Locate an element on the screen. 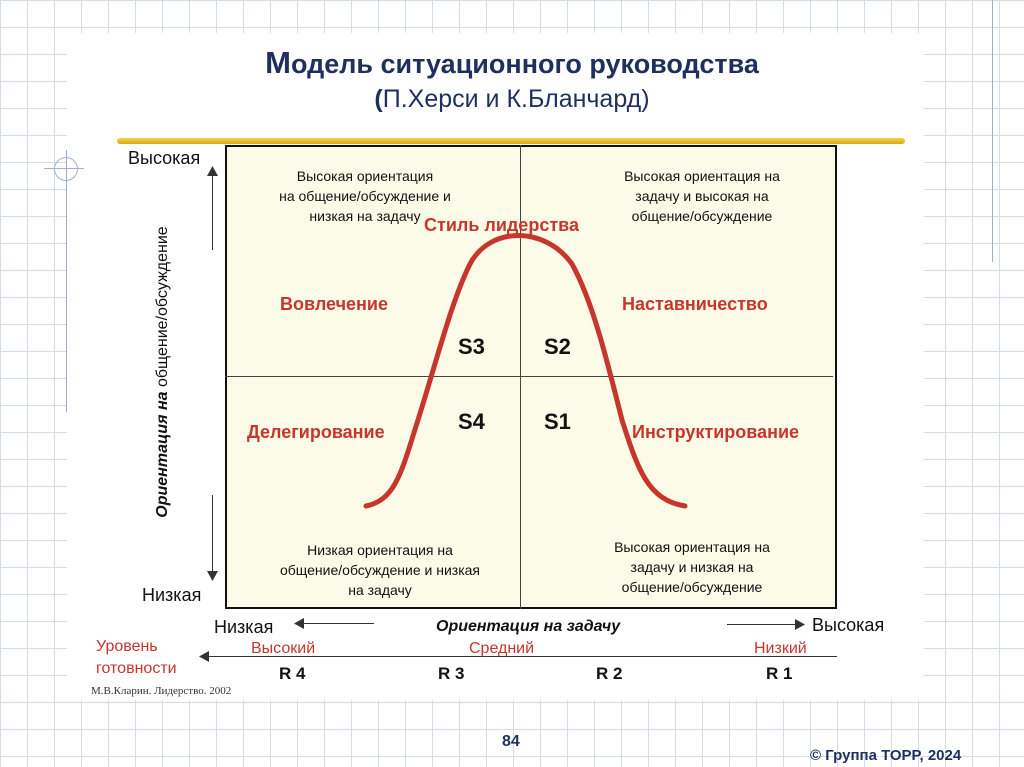 The width and height of the screenshot is (1024, 767). readiness-code-r3: R 3 is located at coordinates (451, 673).